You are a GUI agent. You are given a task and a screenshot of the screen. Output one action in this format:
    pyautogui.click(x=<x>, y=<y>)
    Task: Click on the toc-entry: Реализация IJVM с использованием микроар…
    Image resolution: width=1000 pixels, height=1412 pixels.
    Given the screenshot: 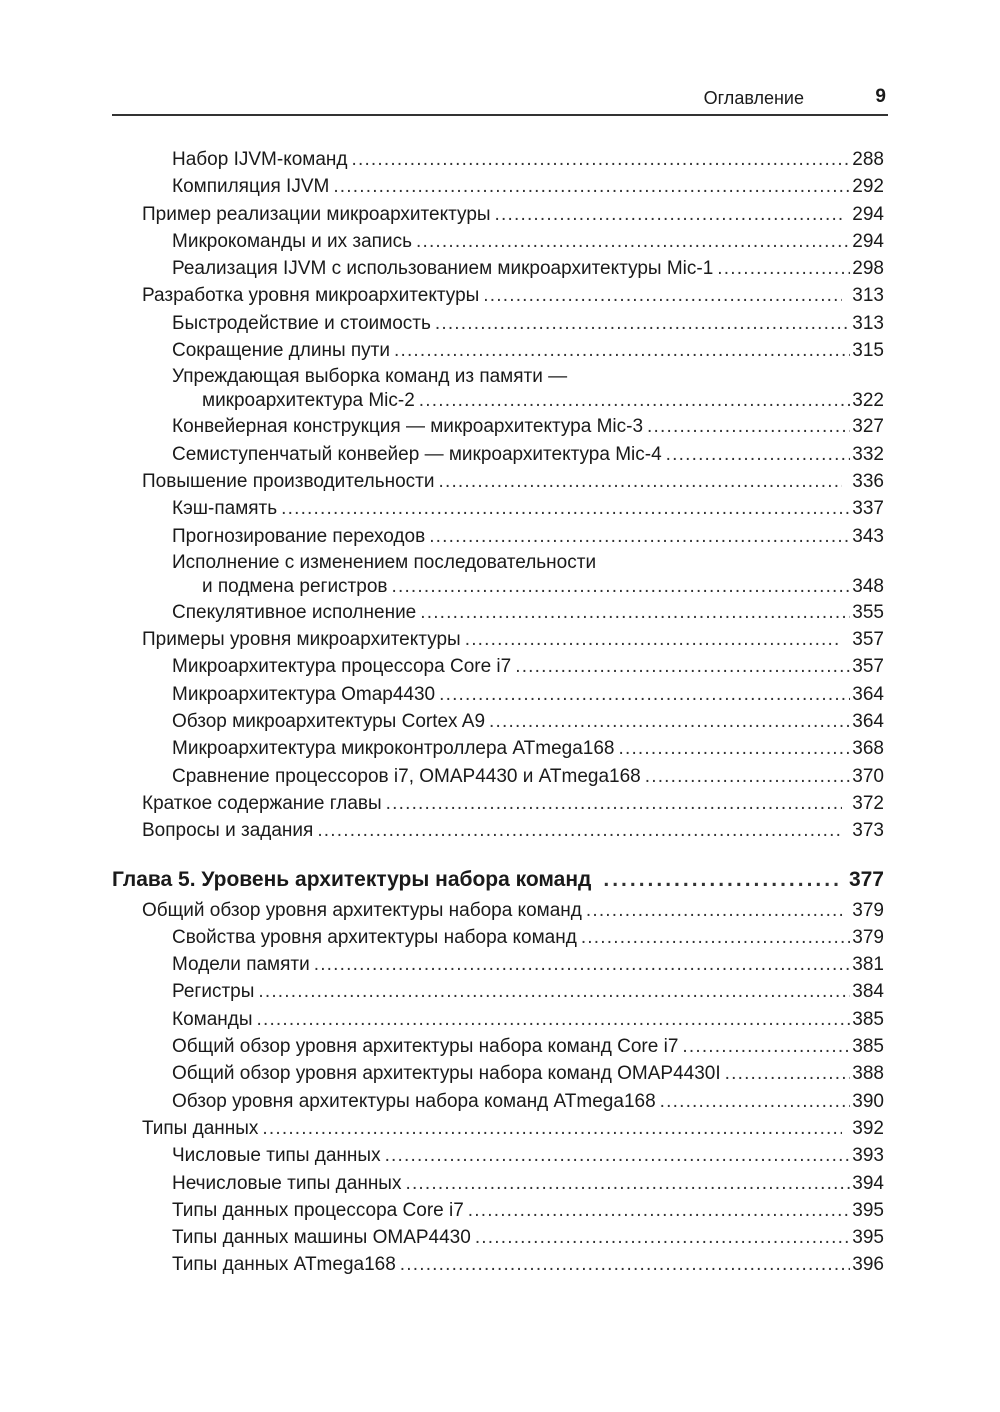 What is the action you would take?
    pyautogui.click(x=498, y=268)
    